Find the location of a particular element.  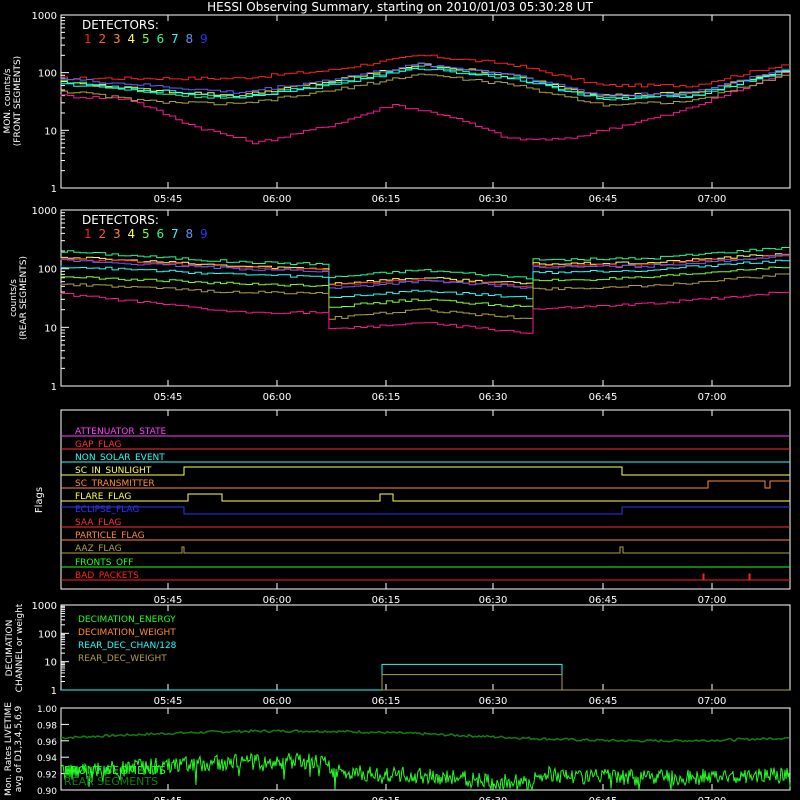

livetime-panel-frame is located at coordinates (425, 749).